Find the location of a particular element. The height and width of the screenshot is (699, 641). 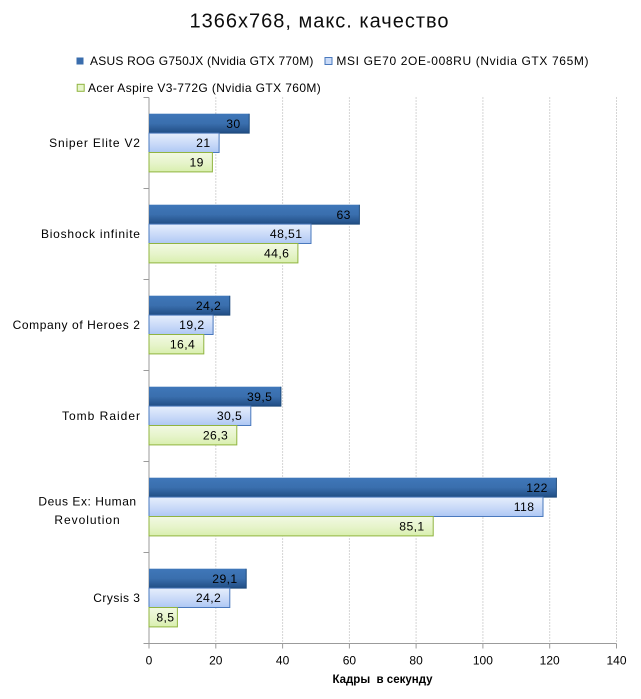

svg-text: 100 is located at coordinates (483, 661).